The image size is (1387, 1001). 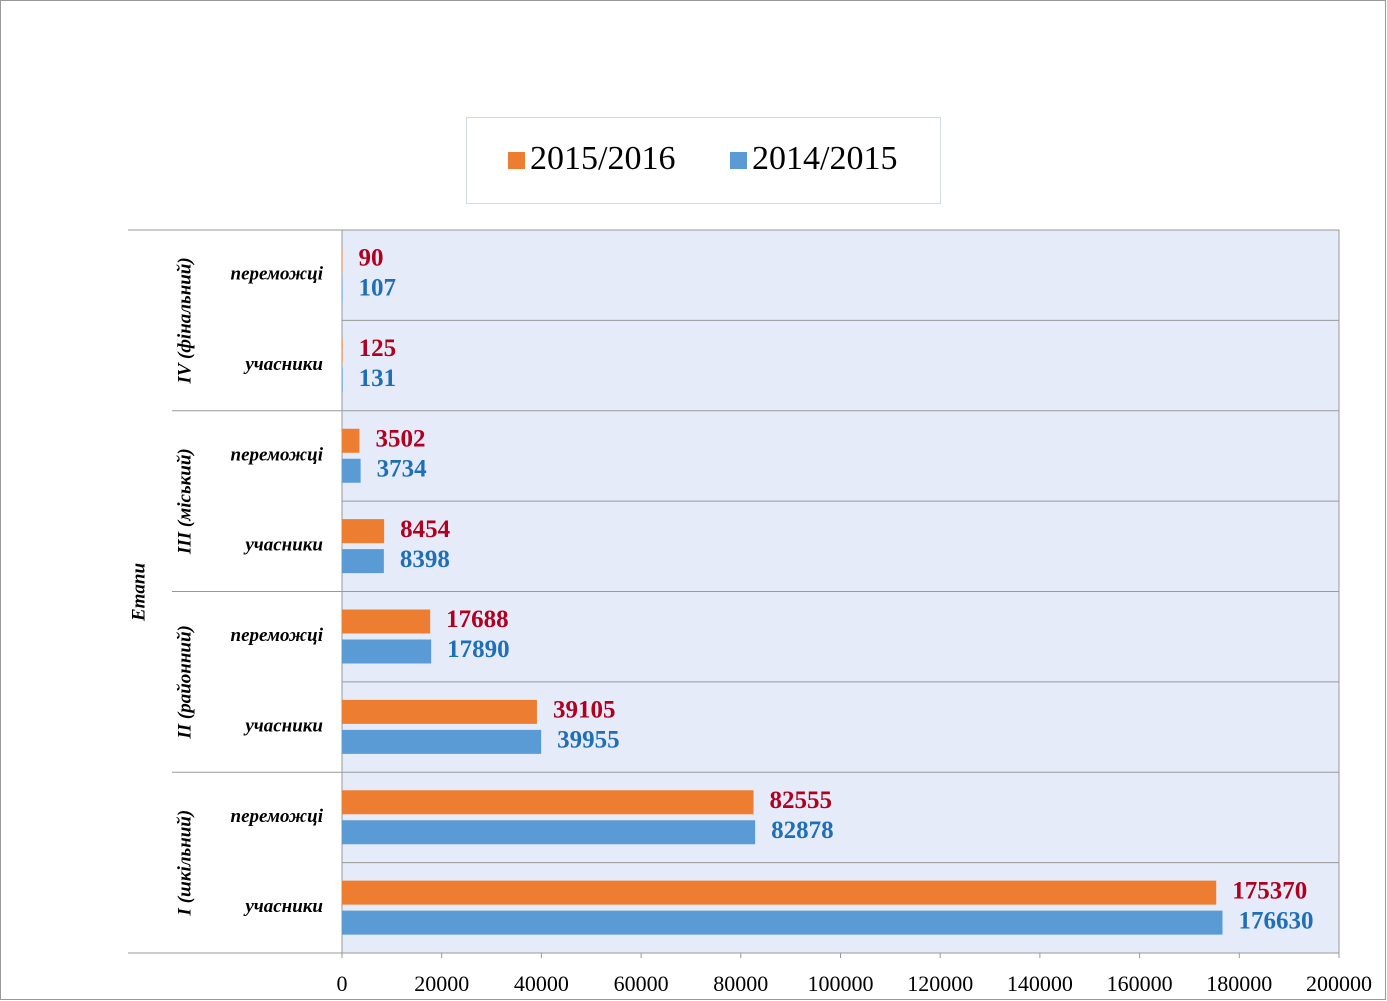 What do you see at coordinates (1239, 983) in the screenshot?
I see `x-tick-label: 180000` at bounding box center [1239, 983].